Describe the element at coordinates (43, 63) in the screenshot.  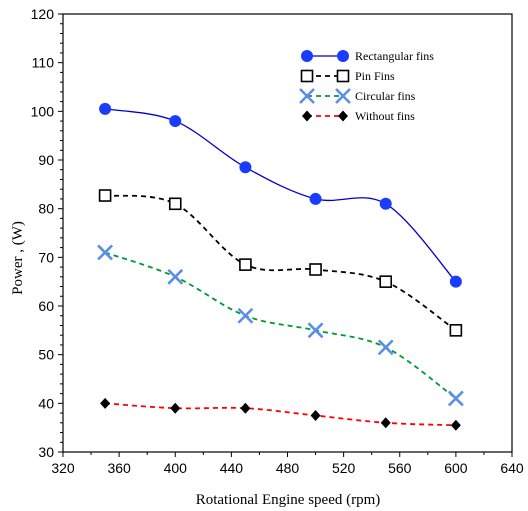
I see `y-tick-label: 110` at that location.